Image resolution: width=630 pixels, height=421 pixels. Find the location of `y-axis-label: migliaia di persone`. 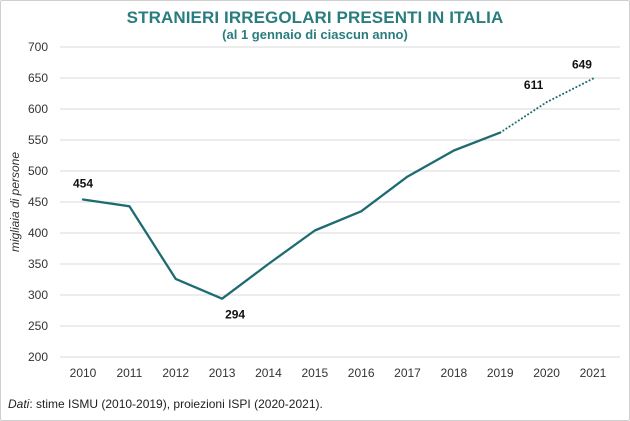

y-axis-label: migliaia di persone is located at coordinates (15, 202).